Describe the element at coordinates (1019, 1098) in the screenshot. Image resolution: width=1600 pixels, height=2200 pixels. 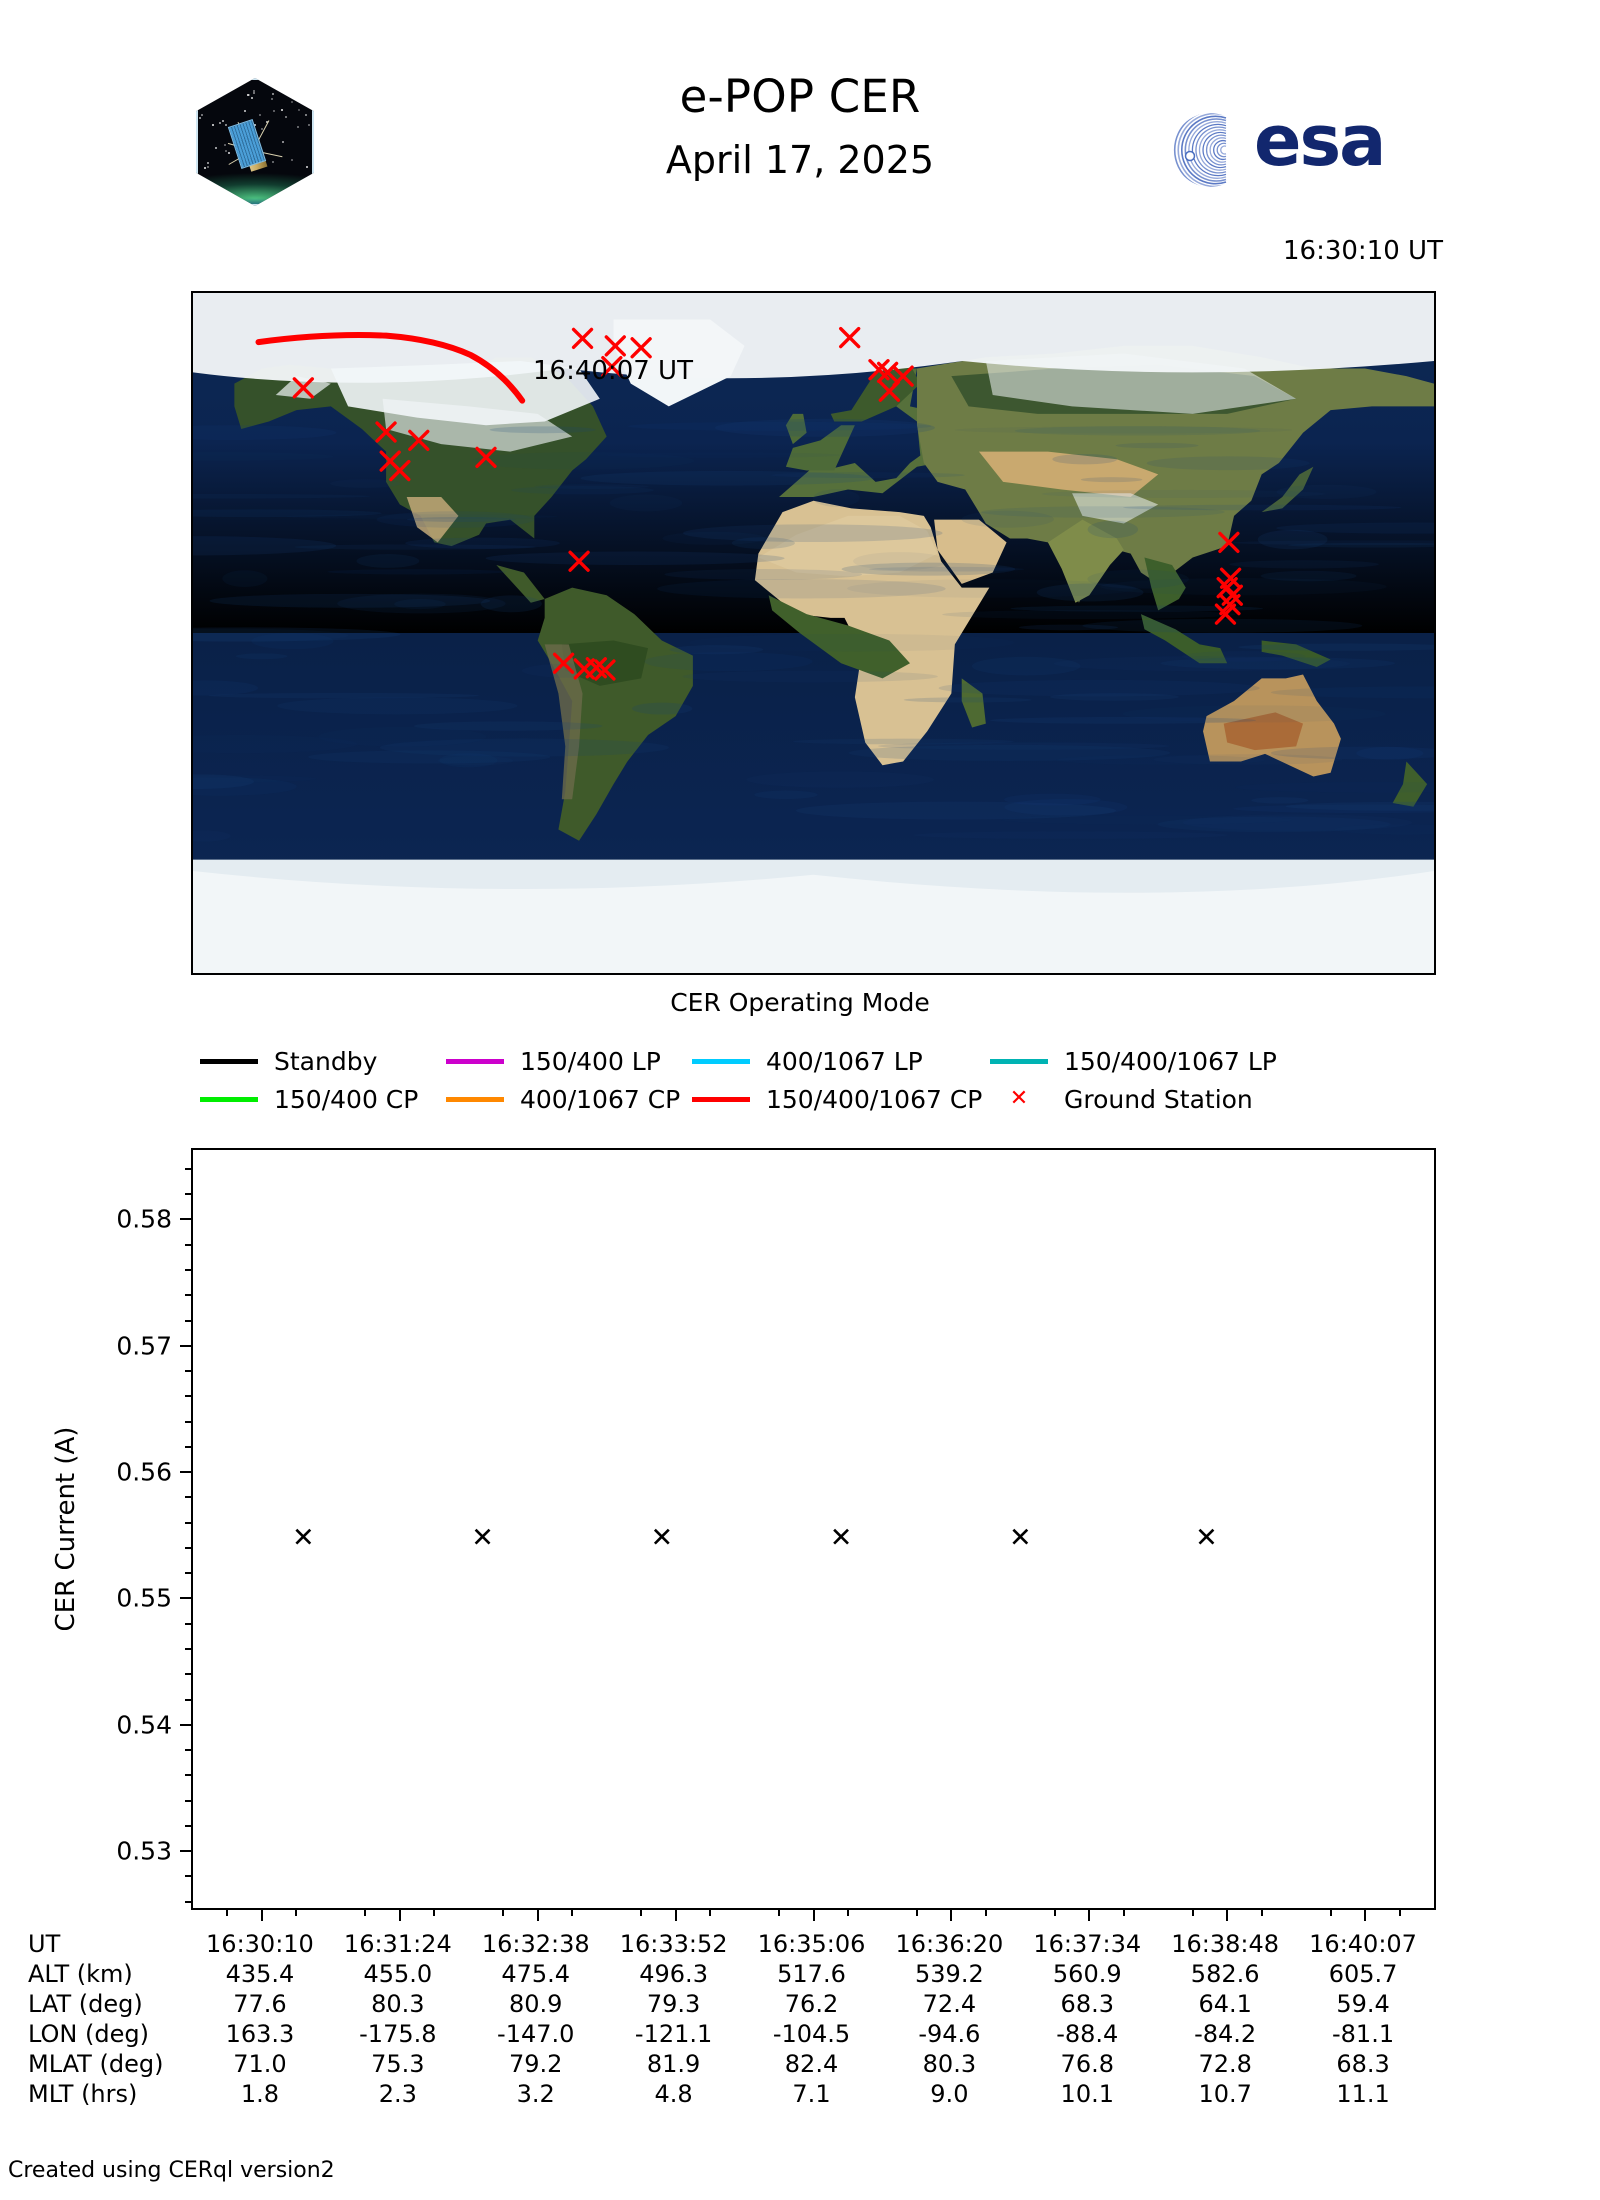
I see `ground-station-marker-icon: ✕` at that location.